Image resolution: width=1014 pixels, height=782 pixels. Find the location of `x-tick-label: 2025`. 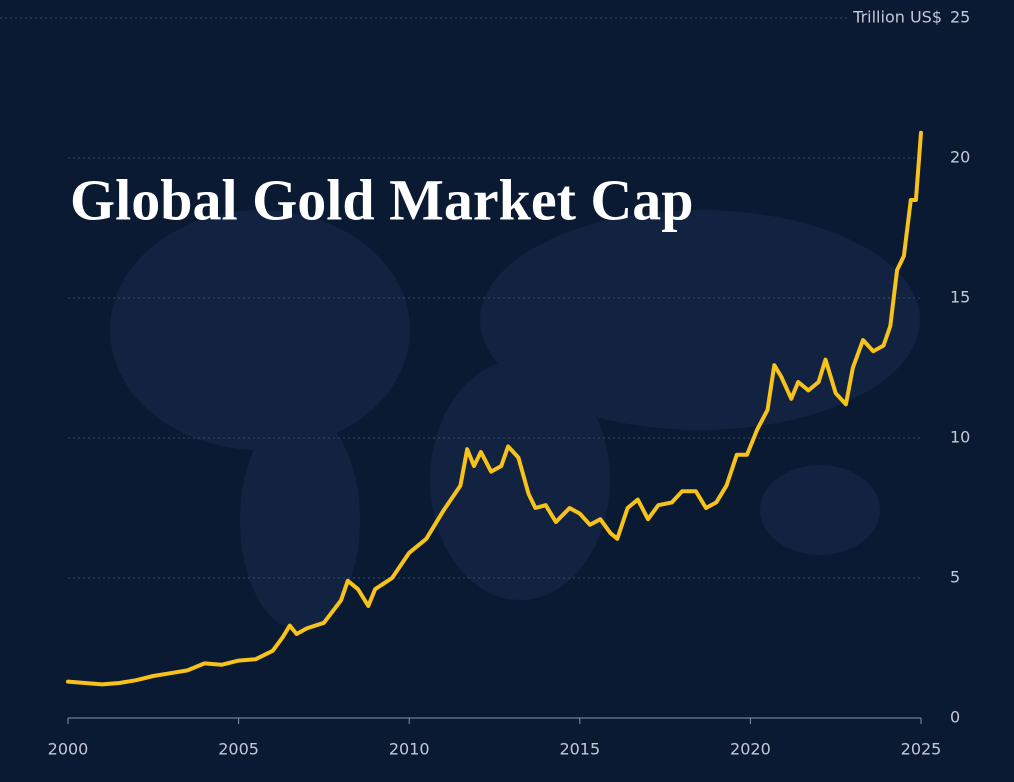

x-tick-label: 2025 is located at coordinates (921, 749).